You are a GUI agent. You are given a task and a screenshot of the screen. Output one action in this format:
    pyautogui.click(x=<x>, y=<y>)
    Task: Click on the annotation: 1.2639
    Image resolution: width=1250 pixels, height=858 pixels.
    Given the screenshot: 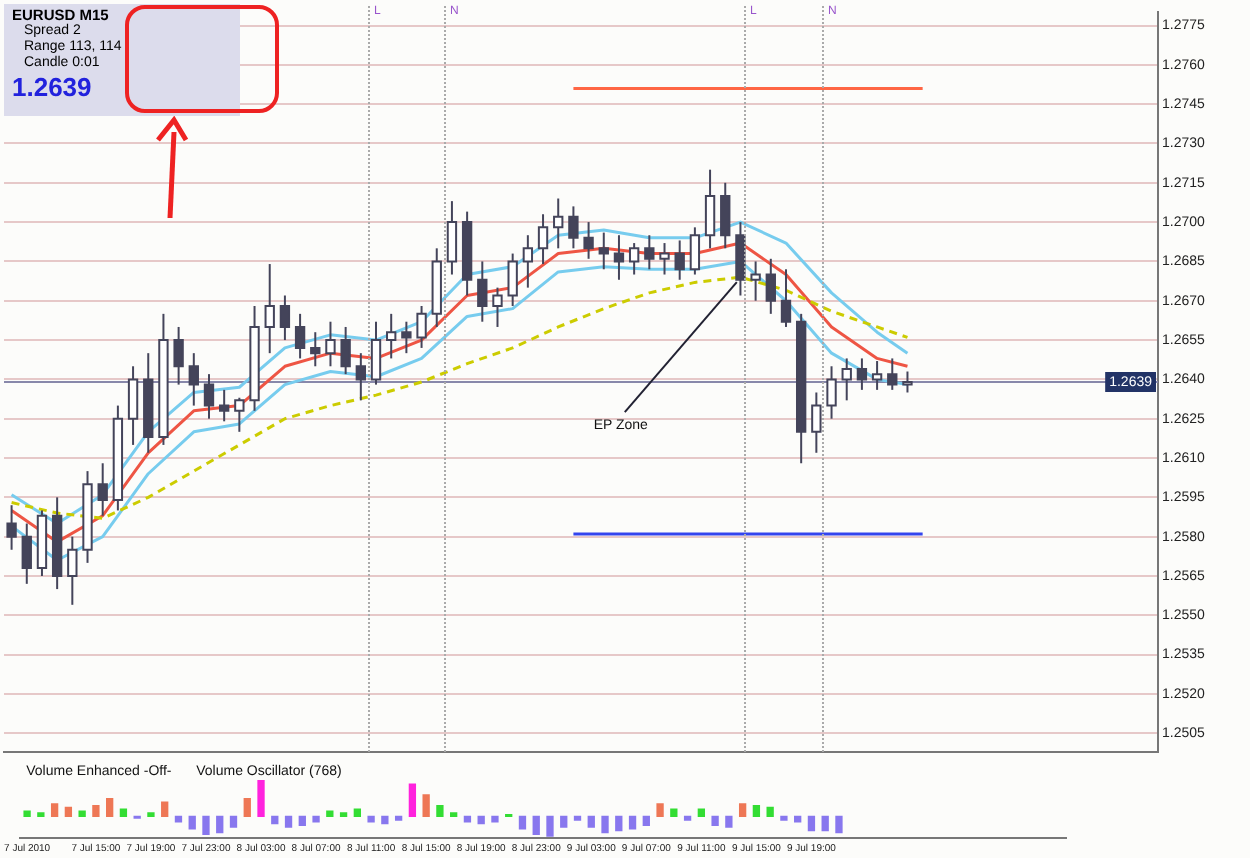 What is the action you would take?
    pyautogui.click(x=53, y=88)
    